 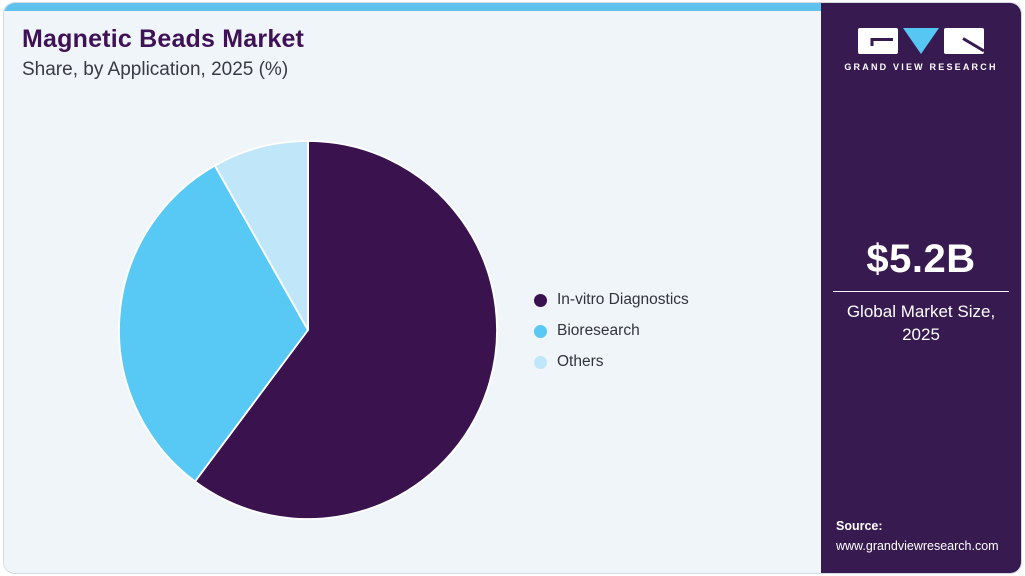 What do you see at coordinates (921, 323) in the screenshot?
I see `market-size-caption: Global Market Size, 2025` at bounding box center [921, 323].